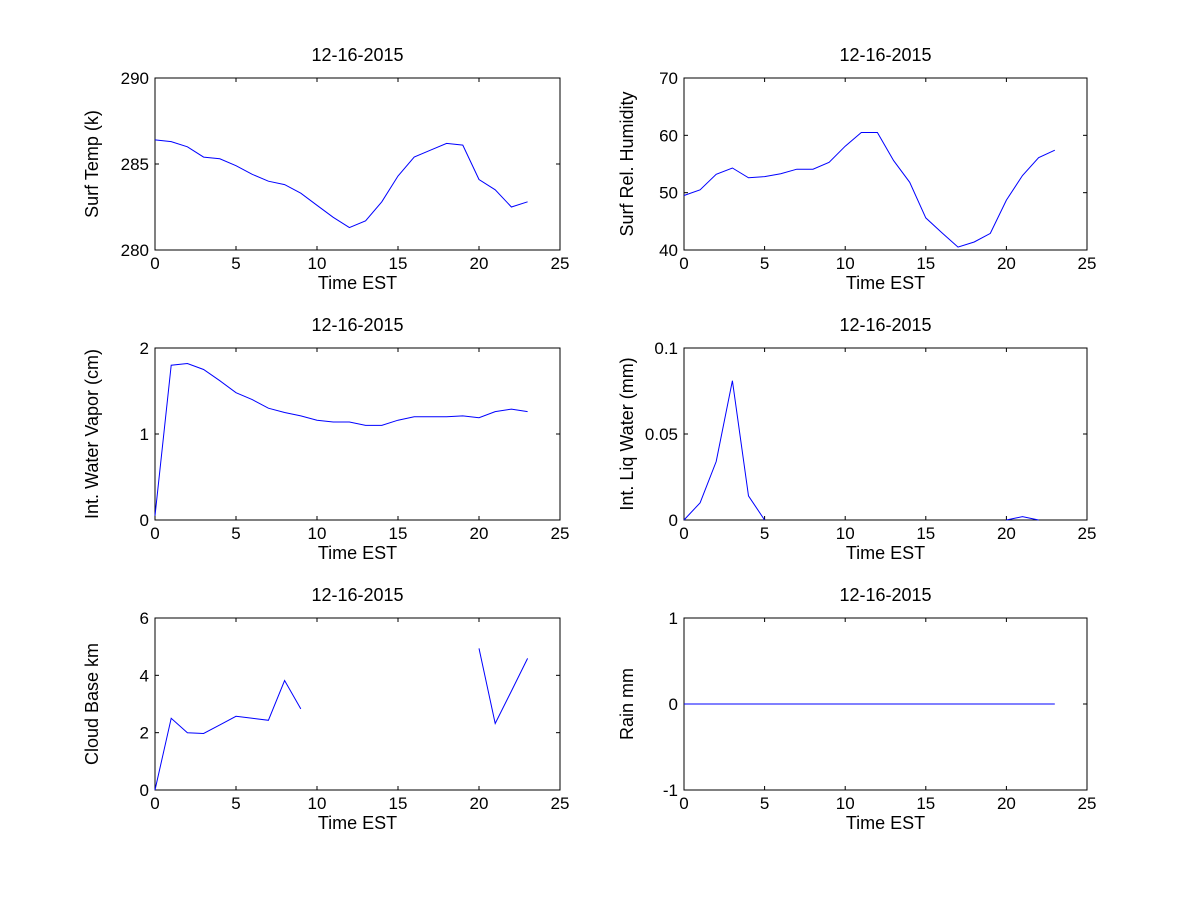 This screenshot has width=1200, height=900. I want to click on y-tick-label: 280, so click(135, 250).